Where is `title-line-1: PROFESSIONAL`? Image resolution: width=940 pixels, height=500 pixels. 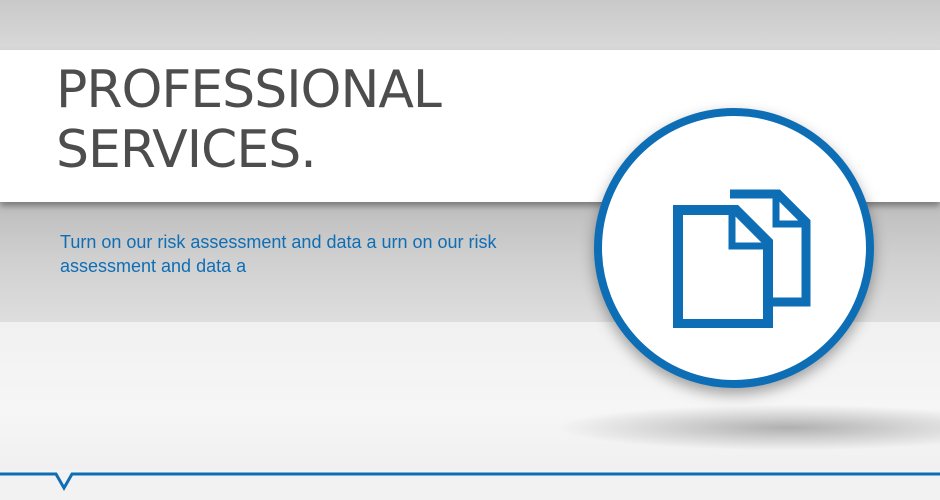 title-line-1: PROFESSIONAL is located at coordinates (249, 90).